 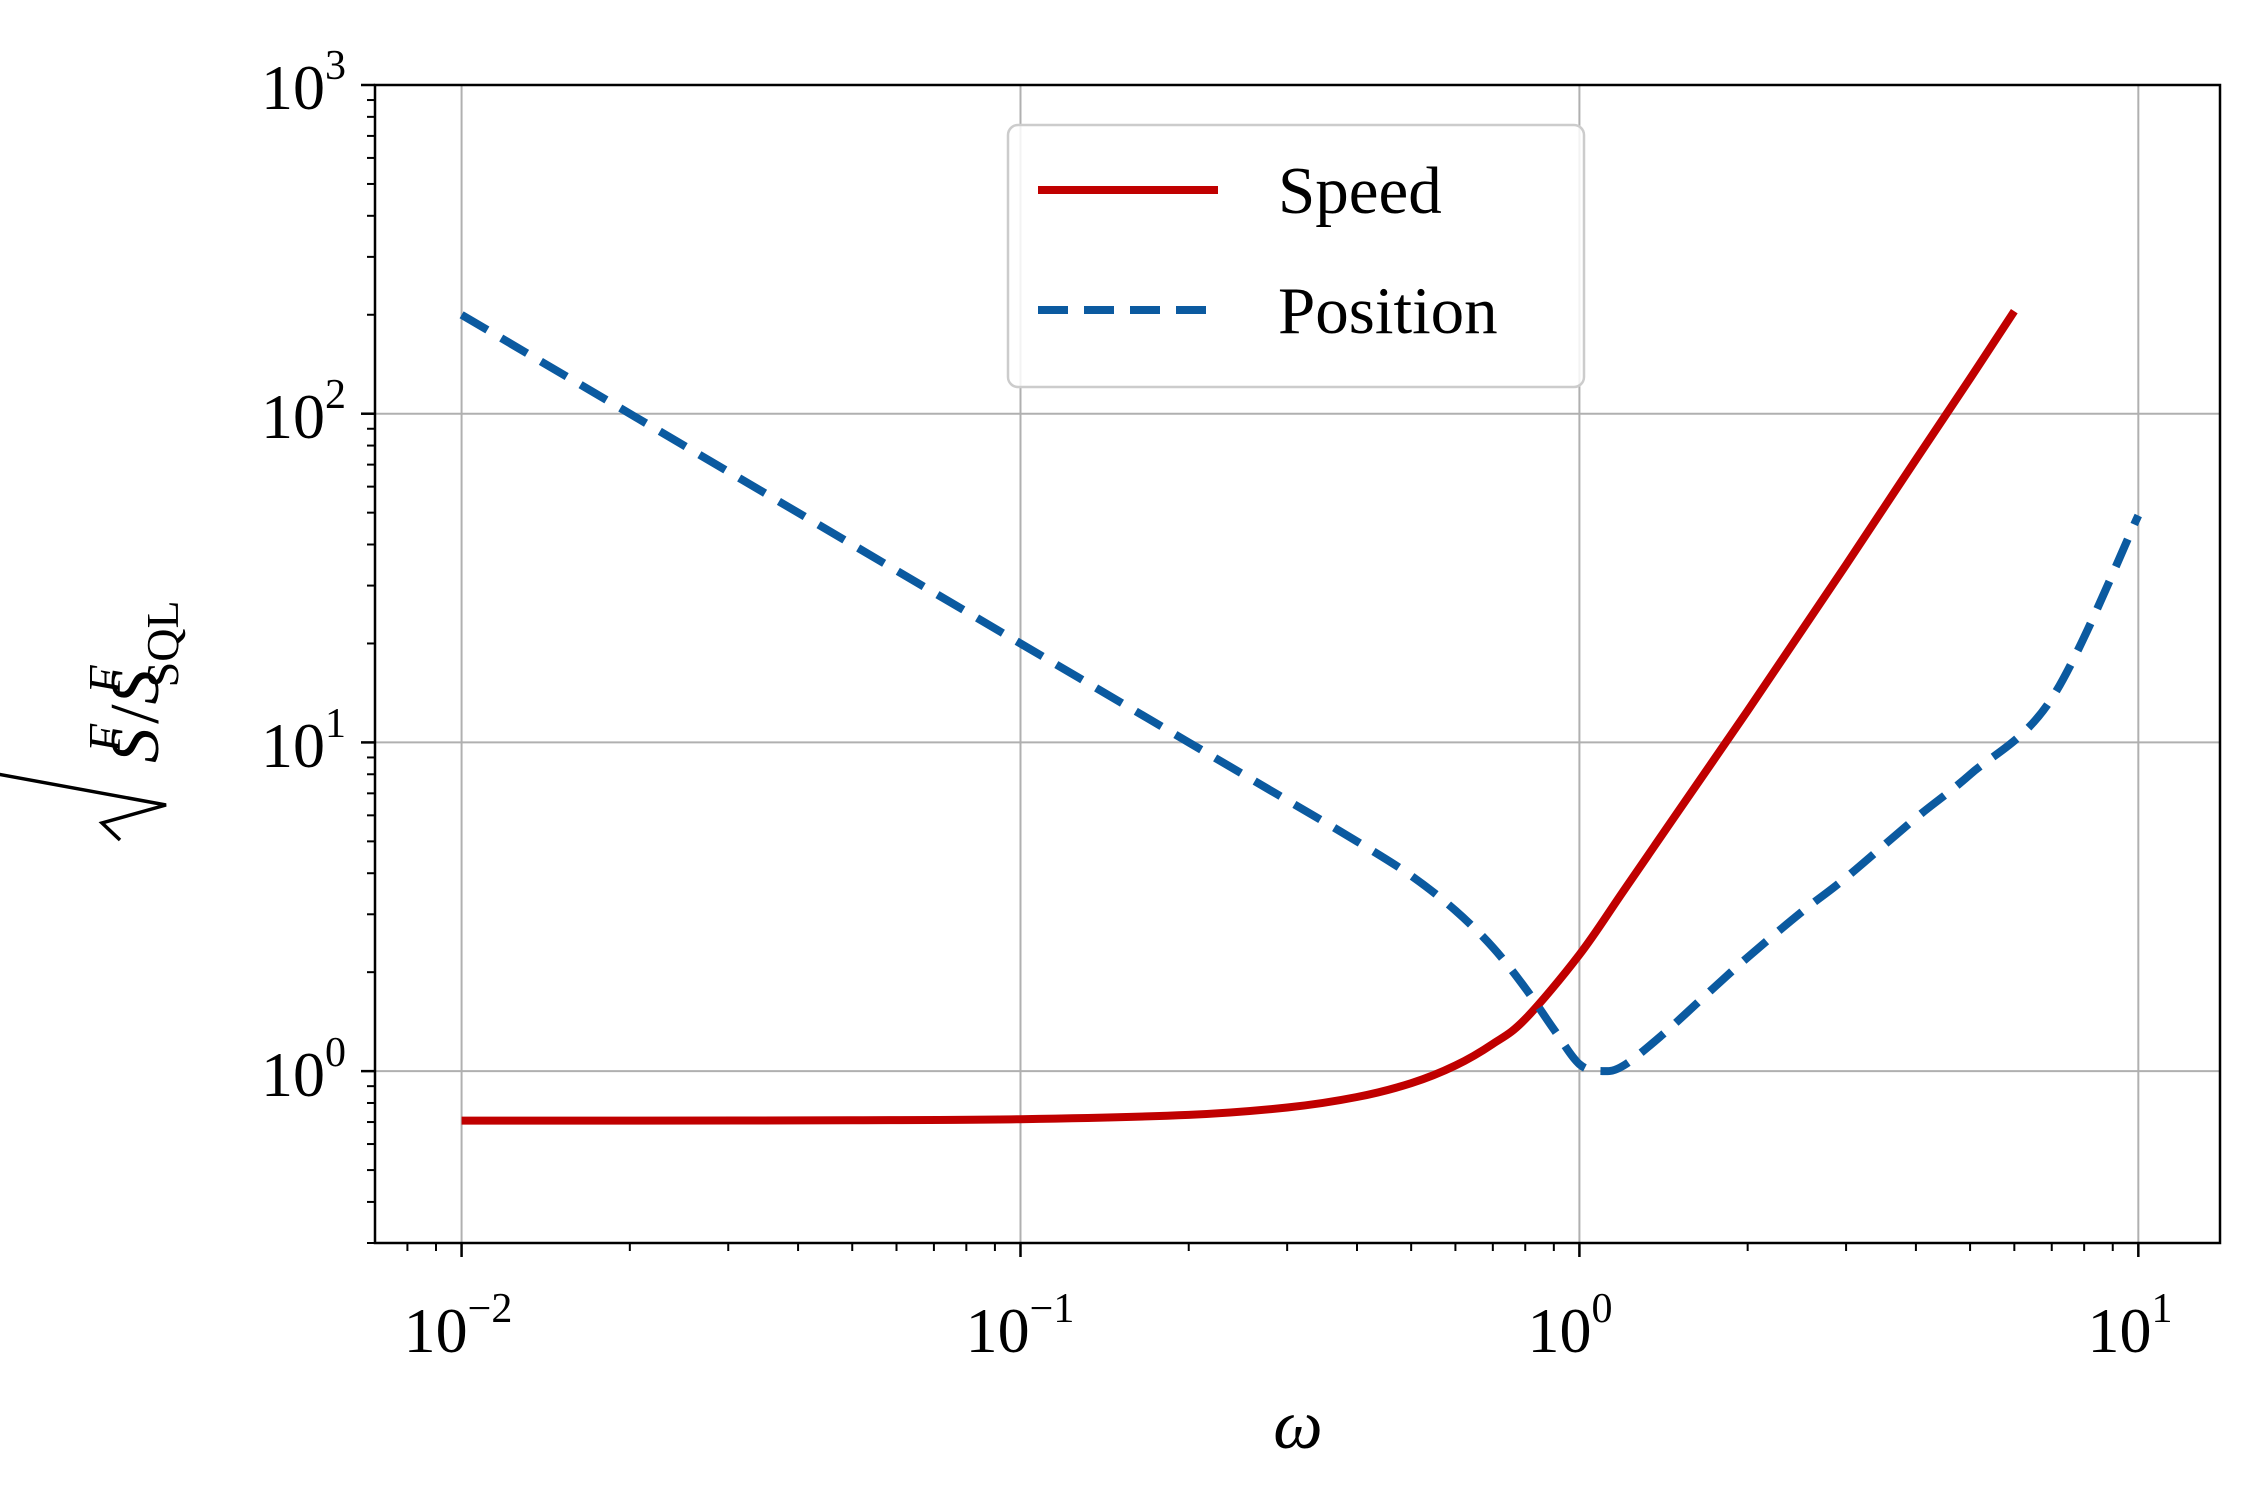 What do you see at coordinates (458, 1326) in the screenshot?
I see `x-tick-label-1: 10⁻²` at bounding box center [458, 1326].